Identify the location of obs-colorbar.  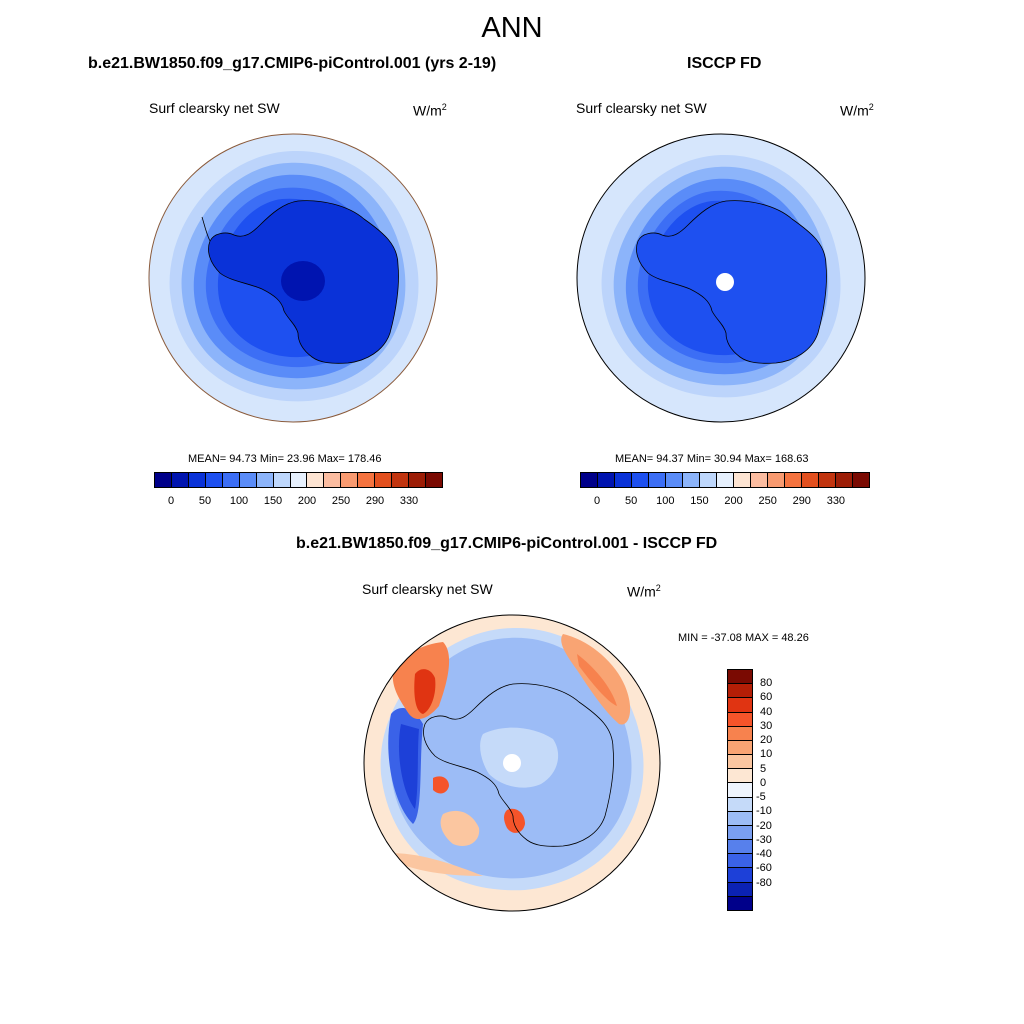
(725, 480).